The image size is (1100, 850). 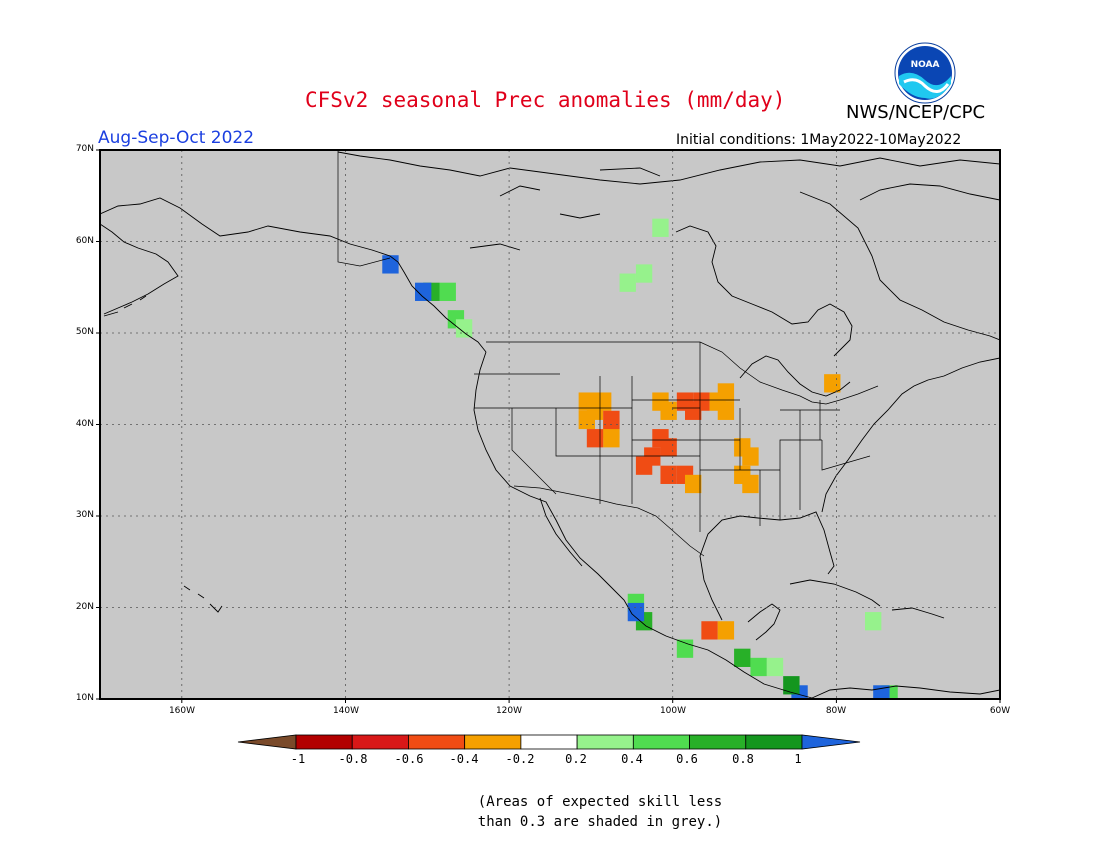 What do you see at coordinates (910, 435) in the screenshot?
I see `us-east-coast` at bounding box center [910, 435].